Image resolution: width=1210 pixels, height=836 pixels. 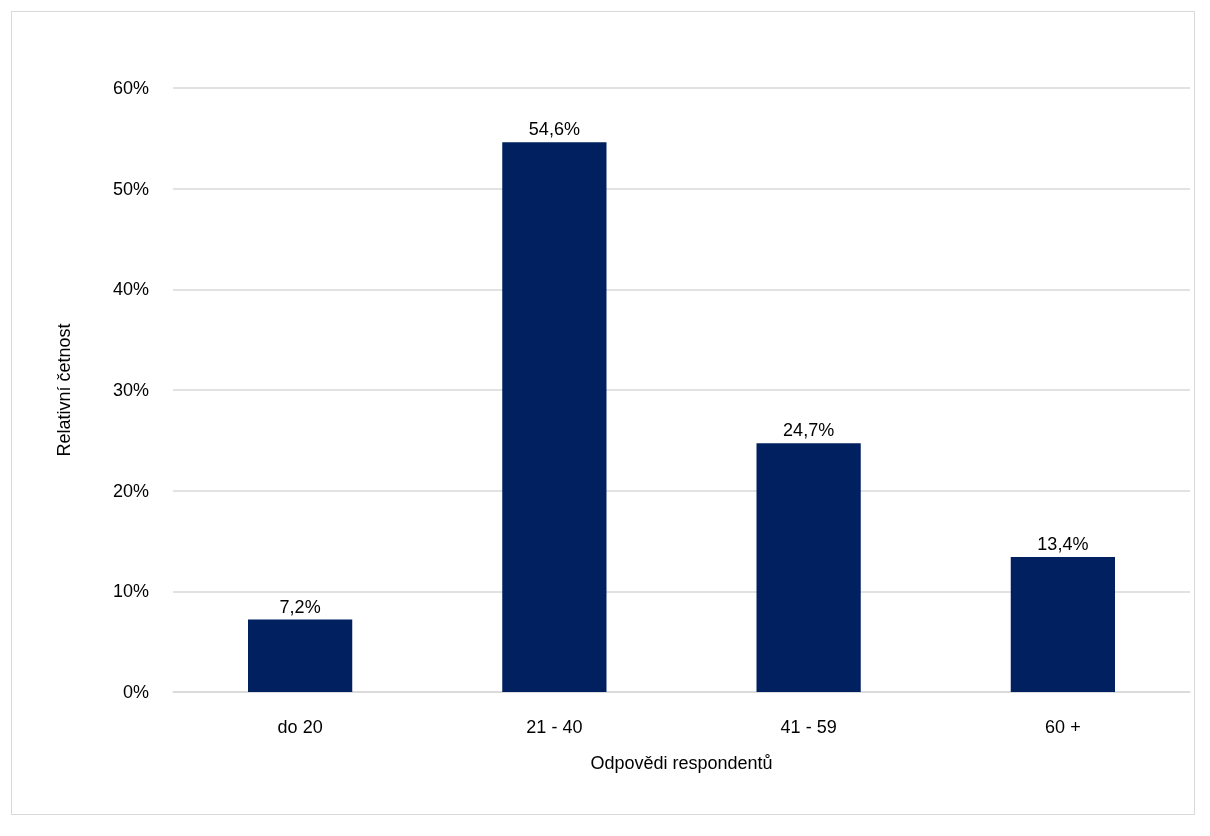 What do you see at coordinates (554, 727) in the screenshot?
I see `x-tick-label: 21 - 40` at bounding box center [554, 727].